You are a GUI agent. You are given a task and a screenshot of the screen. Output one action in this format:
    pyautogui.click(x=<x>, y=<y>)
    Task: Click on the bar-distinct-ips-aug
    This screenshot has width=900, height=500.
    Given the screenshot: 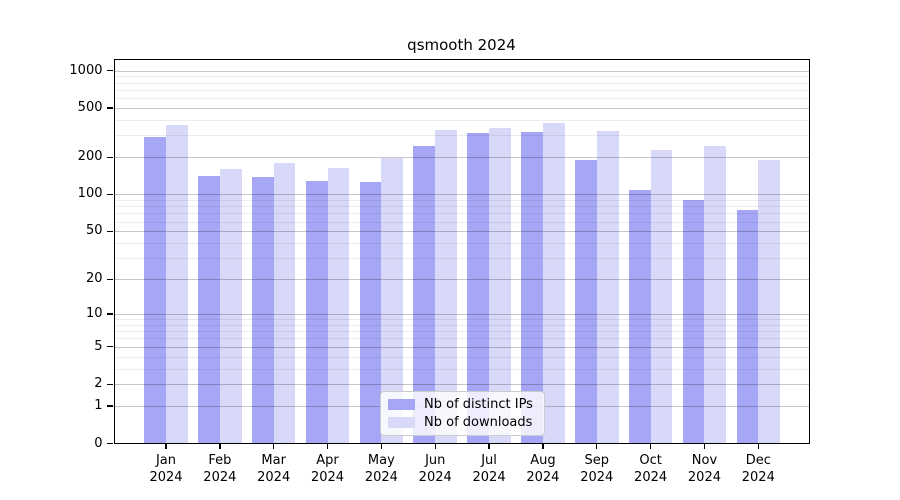 What is the action you would take?
    pyautogui.click(x=532, y=287)
    